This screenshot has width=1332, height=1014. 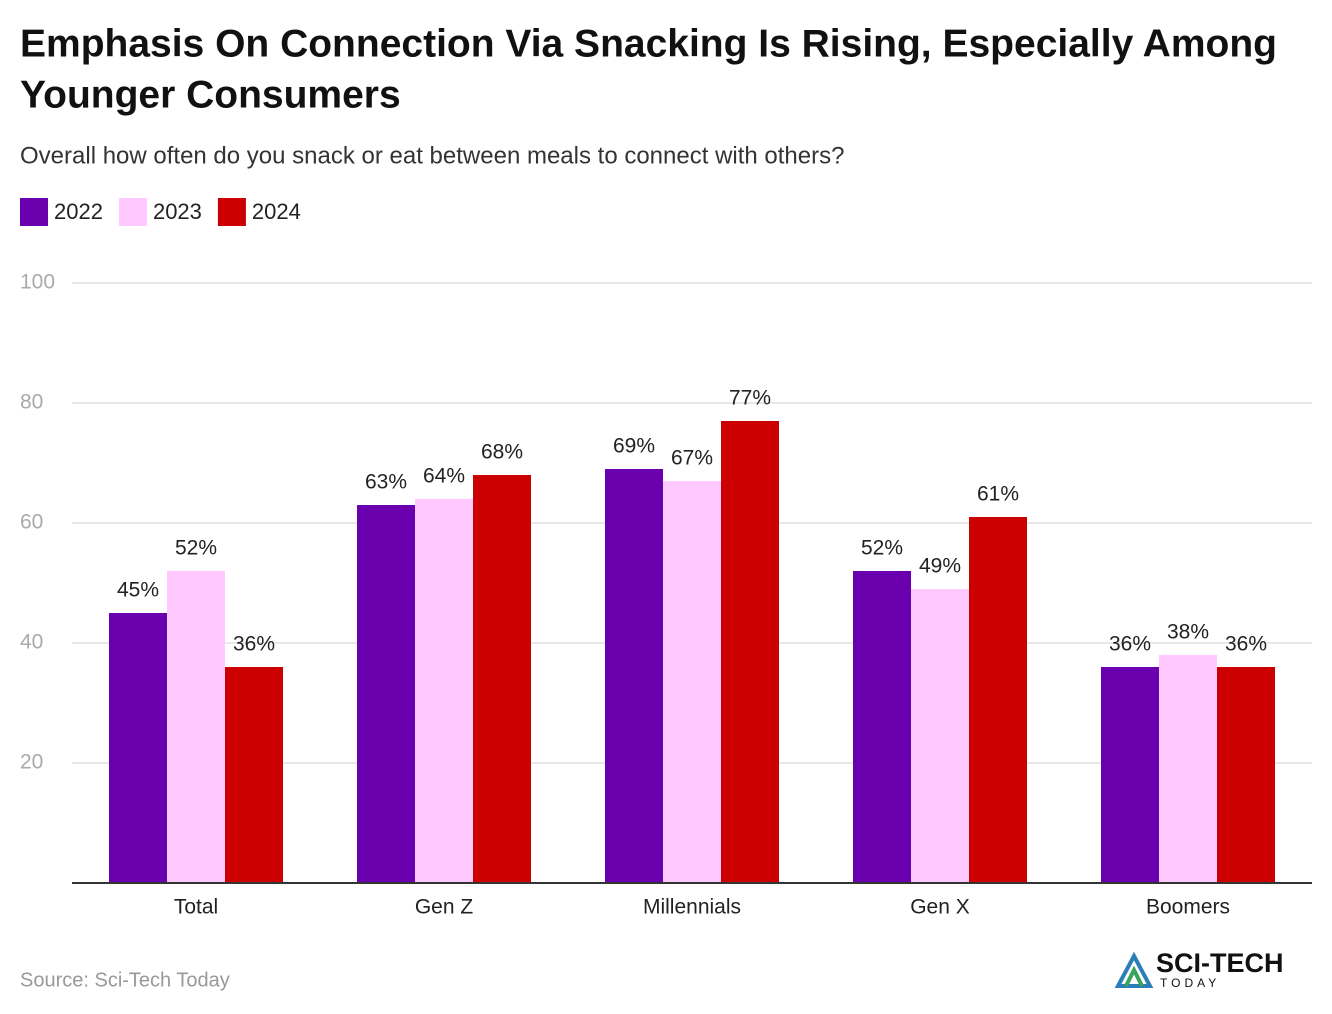 I want to click on value-label: 45%, so click(x=138, y=590).